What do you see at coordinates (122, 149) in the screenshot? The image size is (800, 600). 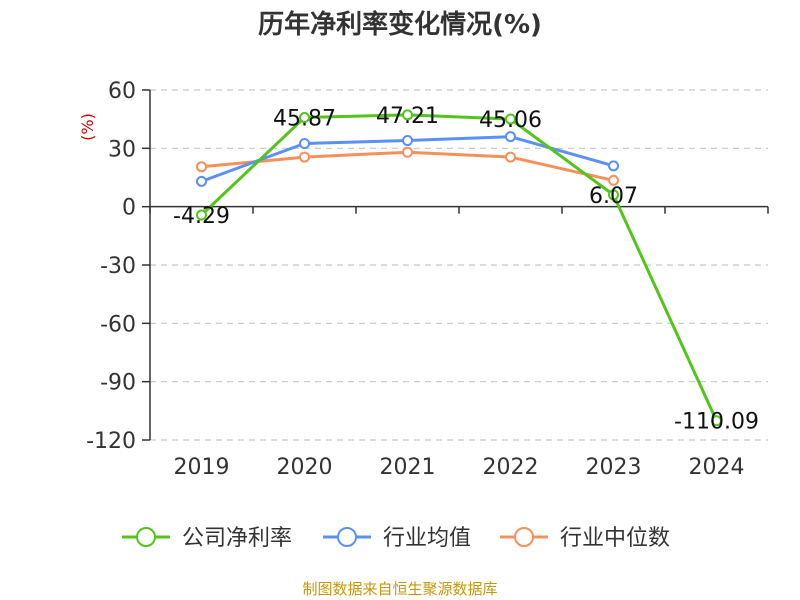 I see `y-tick-label: 30` at bounding box center [122, 149].